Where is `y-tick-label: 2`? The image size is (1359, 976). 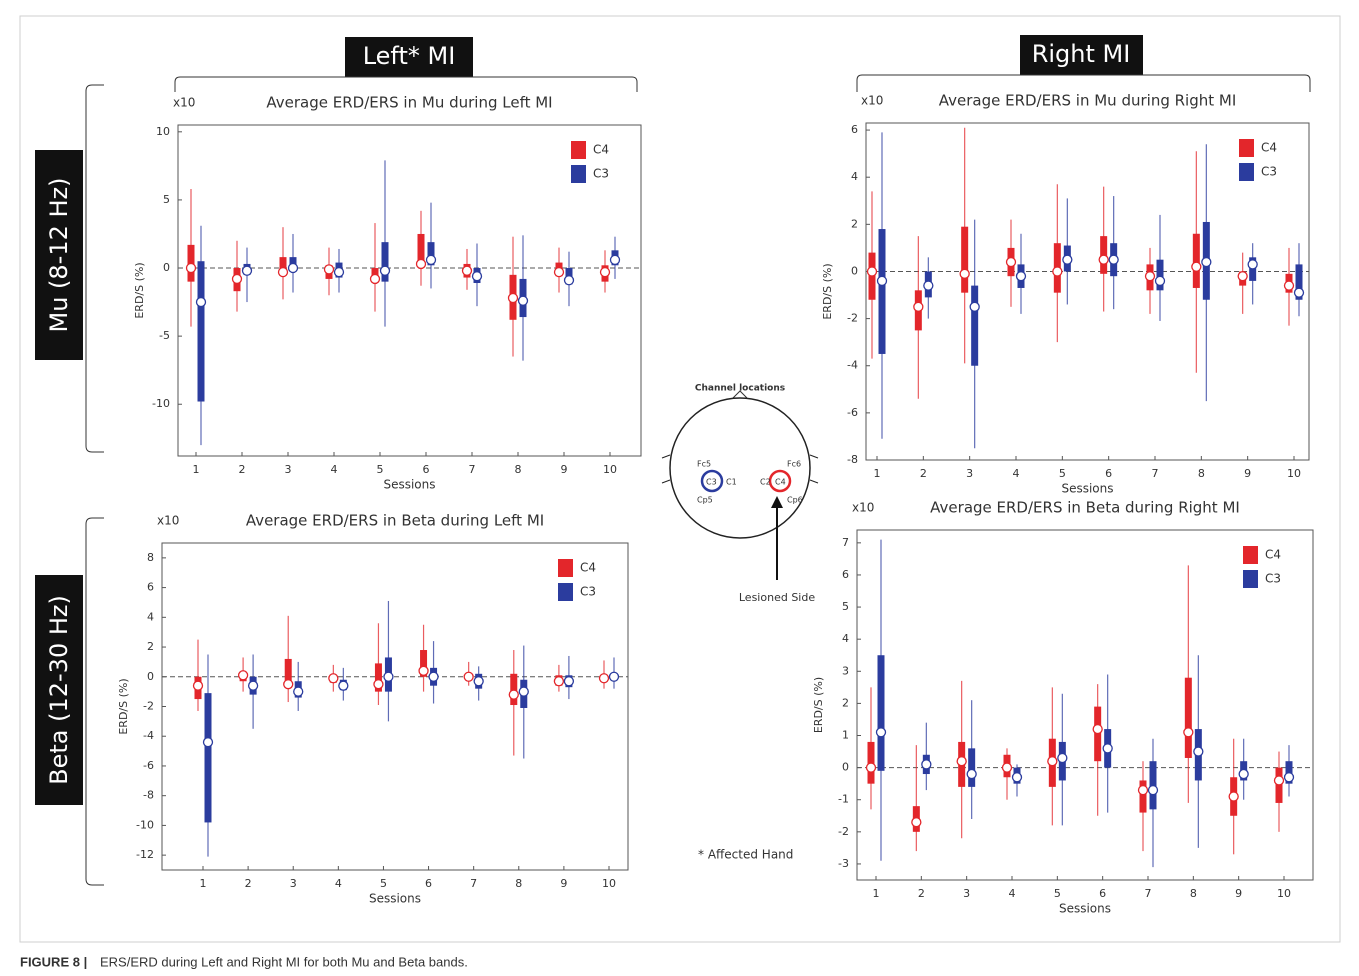 y-tick-label: 2 is located at coordinates (854, 223).